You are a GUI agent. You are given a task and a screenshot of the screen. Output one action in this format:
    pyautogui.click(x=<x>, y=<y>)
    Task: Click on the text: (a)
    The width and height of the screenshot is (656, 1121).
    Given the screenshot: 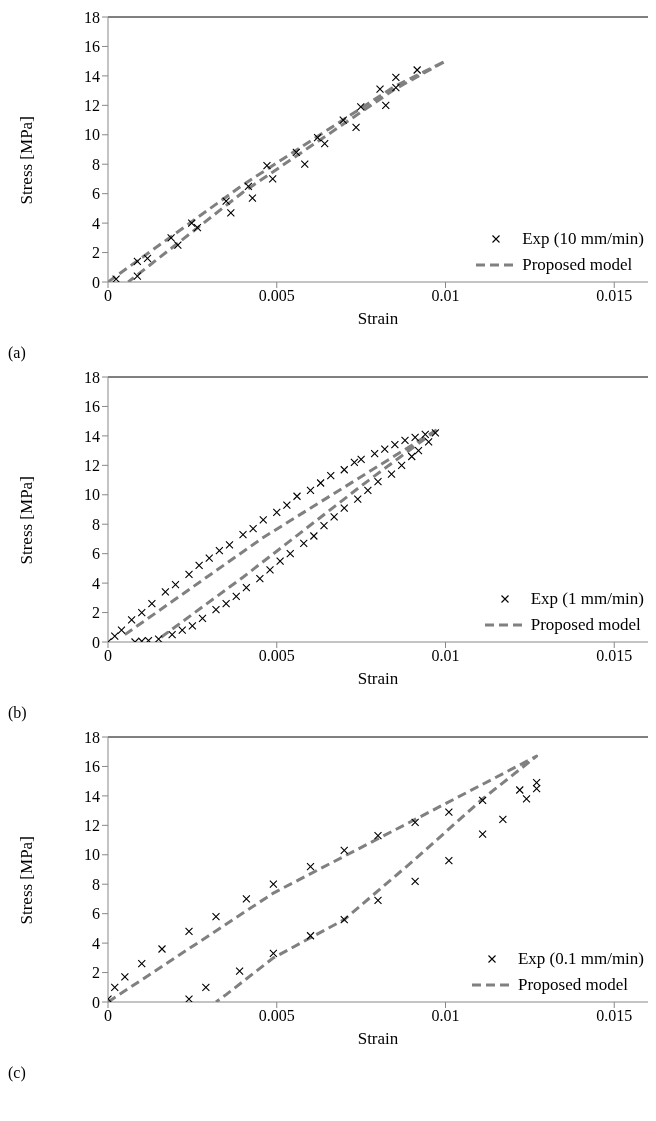 What is the action you would take?
    pyautogui.click(x=17, y=354)
    